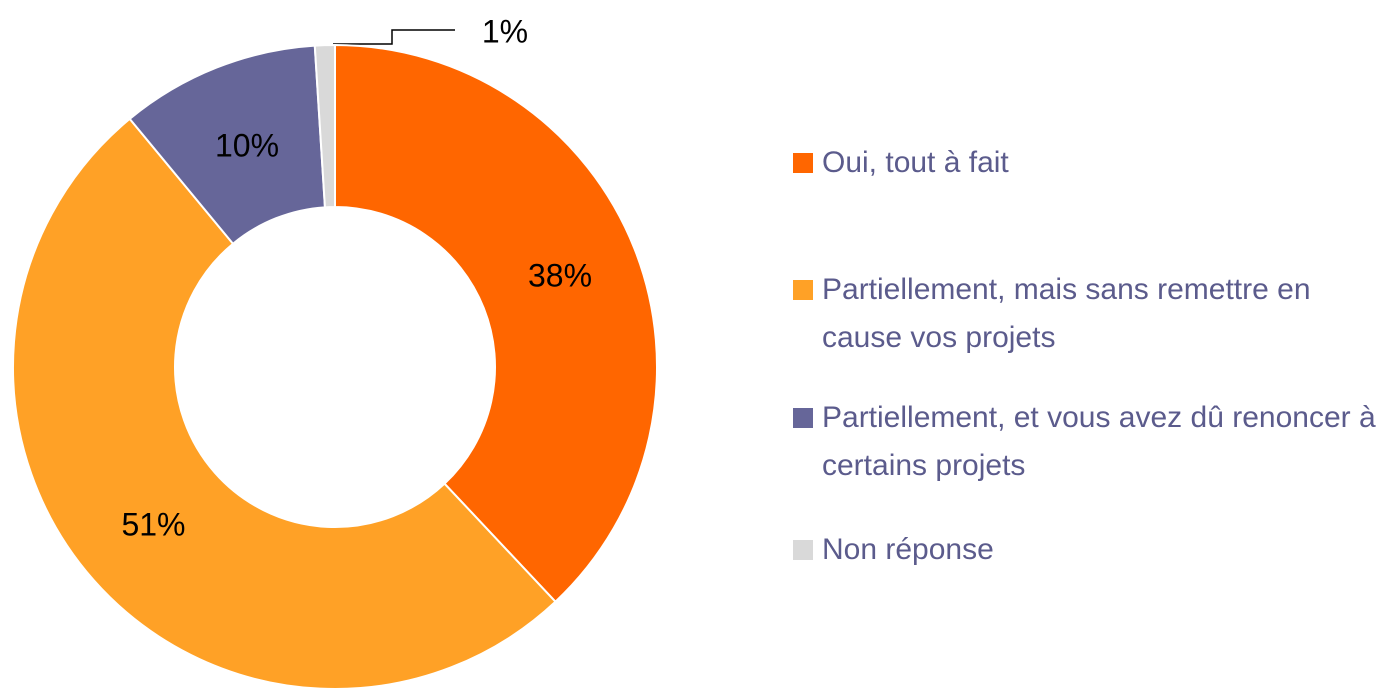  What do you see at coordinates (505, 31) in the screenshot?
I see `data-label: 1%` at bounding box center [505, 31].